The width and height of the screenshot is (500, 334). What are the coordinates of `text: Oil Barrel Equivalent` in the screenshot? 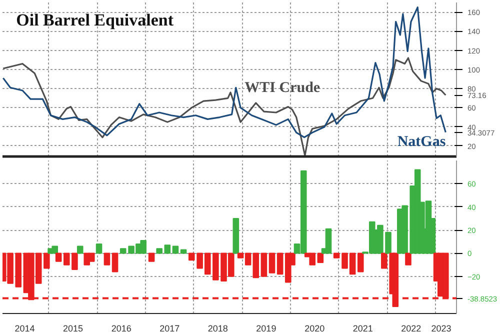 It's located at (95, 20).